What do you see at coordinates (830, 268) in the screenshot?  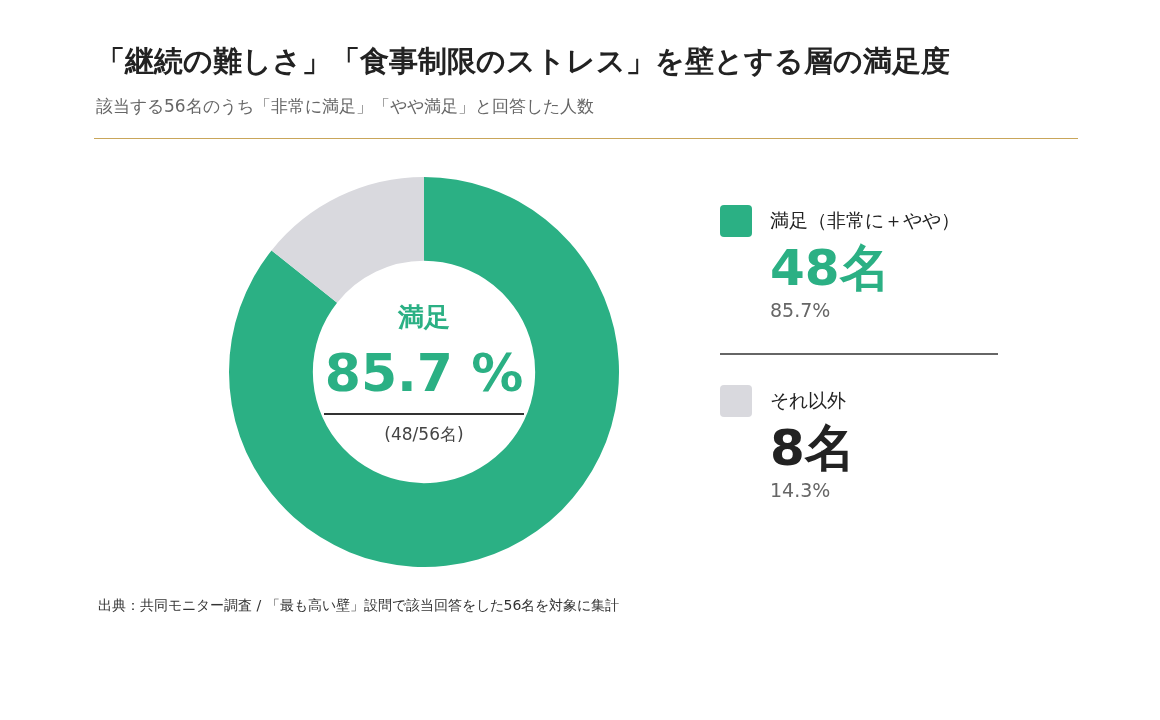 I see `data-label: 48名` at bounding box center [830, 268].